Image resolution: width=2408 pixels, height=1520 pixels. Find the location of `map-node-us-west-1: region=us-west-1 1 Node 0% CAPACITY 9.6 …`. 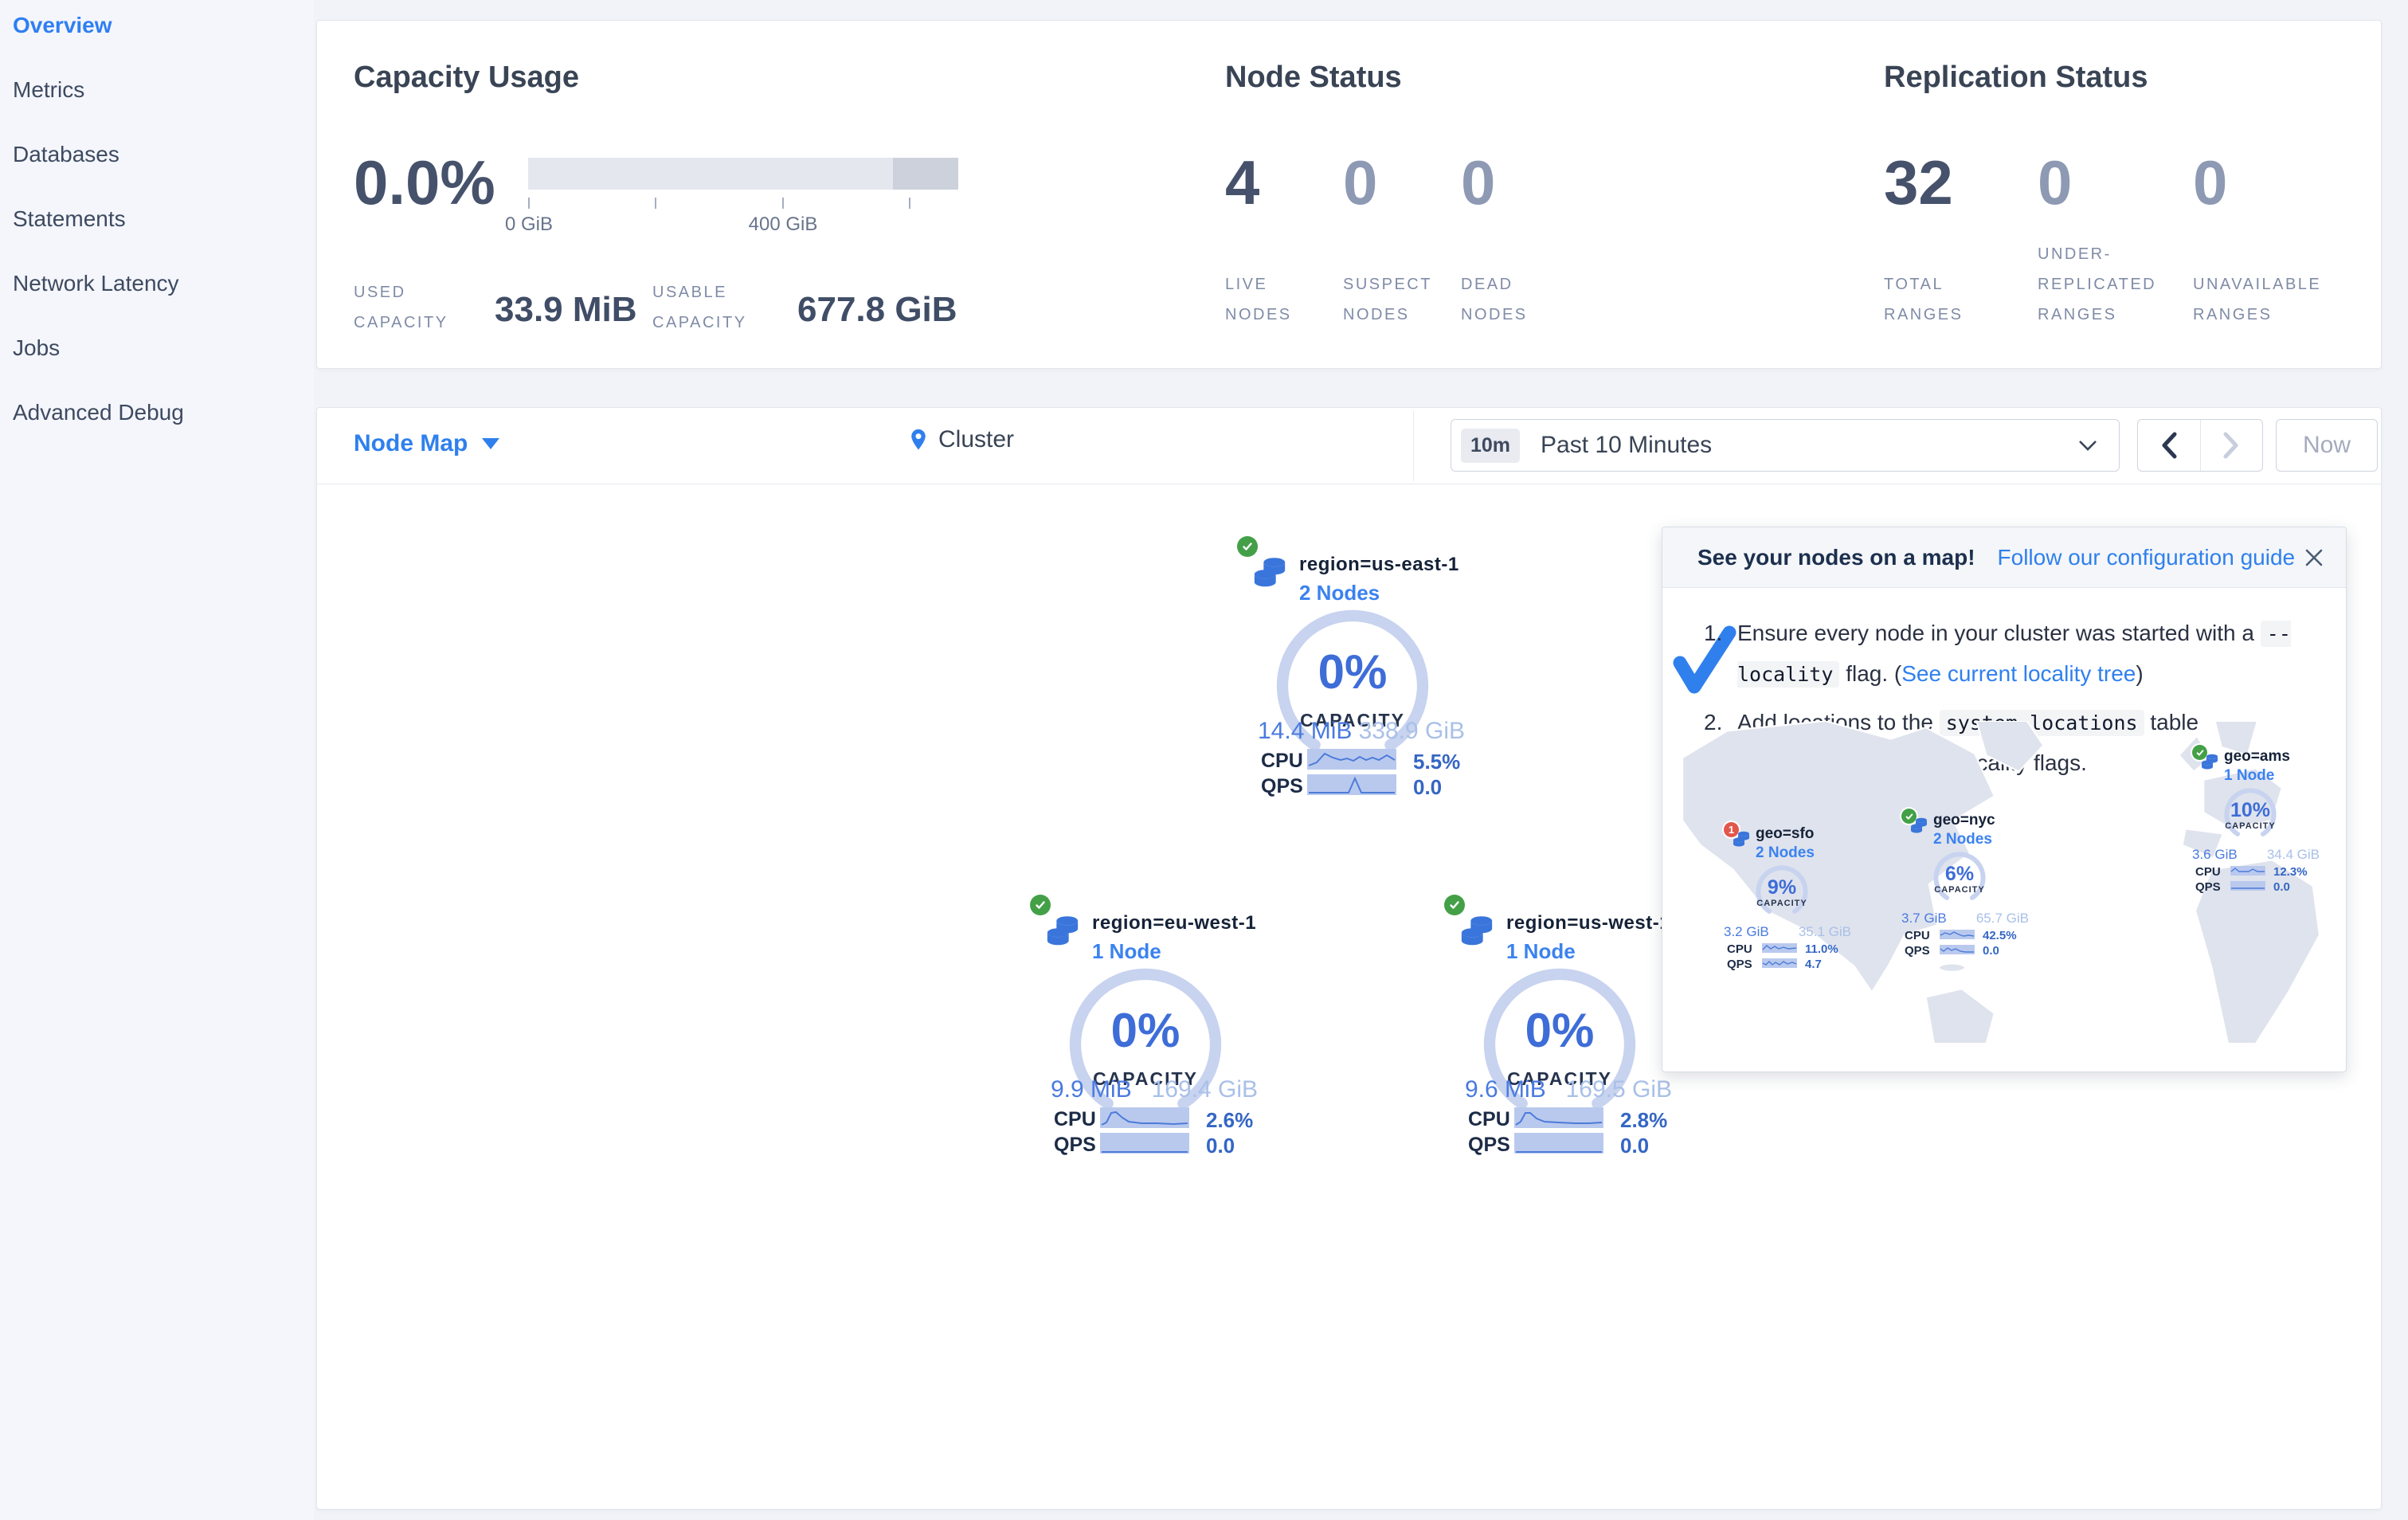

map-node-us-west-1: region=us-west-1 1 Node 0% CAPACITY 9.6 … is located at coordinates (1555, 1030).